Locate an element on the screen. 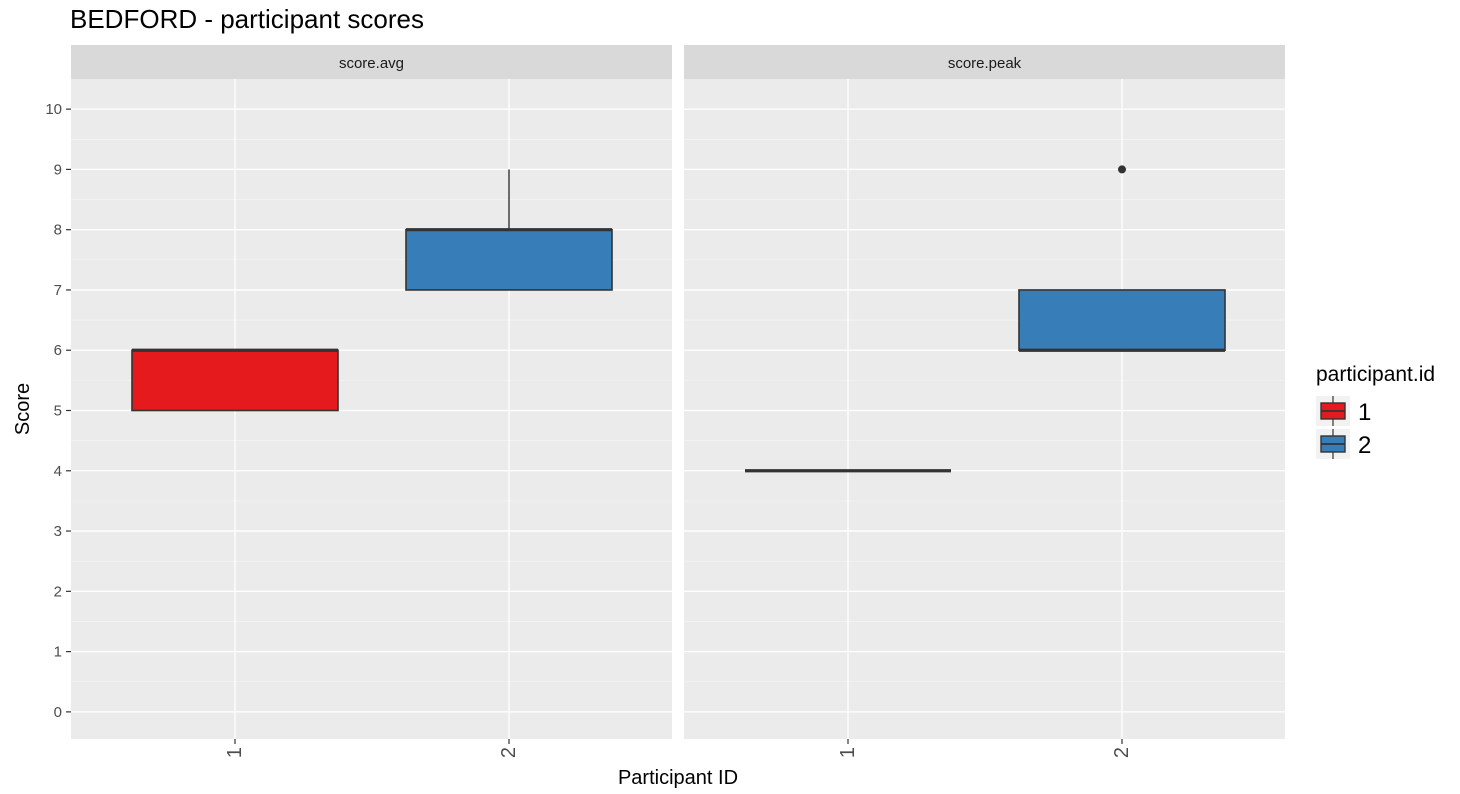 This screenshot has width=1460, height=794. y-axis: 0 1 2 3 4 5 6 7 8 9 10 is located at coordinates (58, 411).